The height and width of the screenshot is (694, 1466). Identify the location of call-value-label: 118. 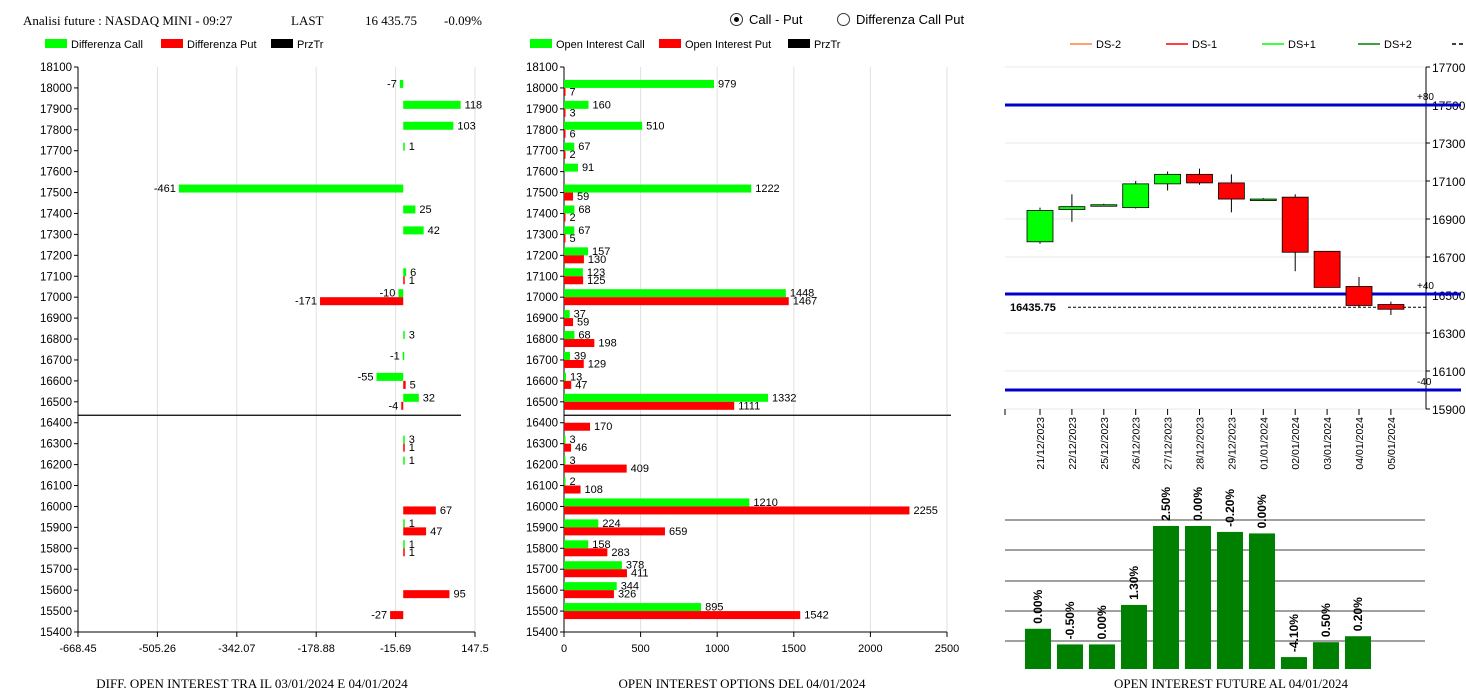
(474, 105).